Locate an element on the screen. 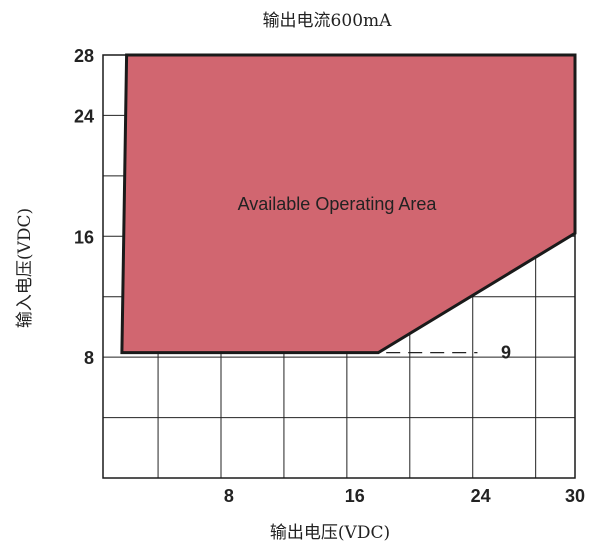  y-axis-label: 输入电压(VDC) is located at coordinates (25, 268).